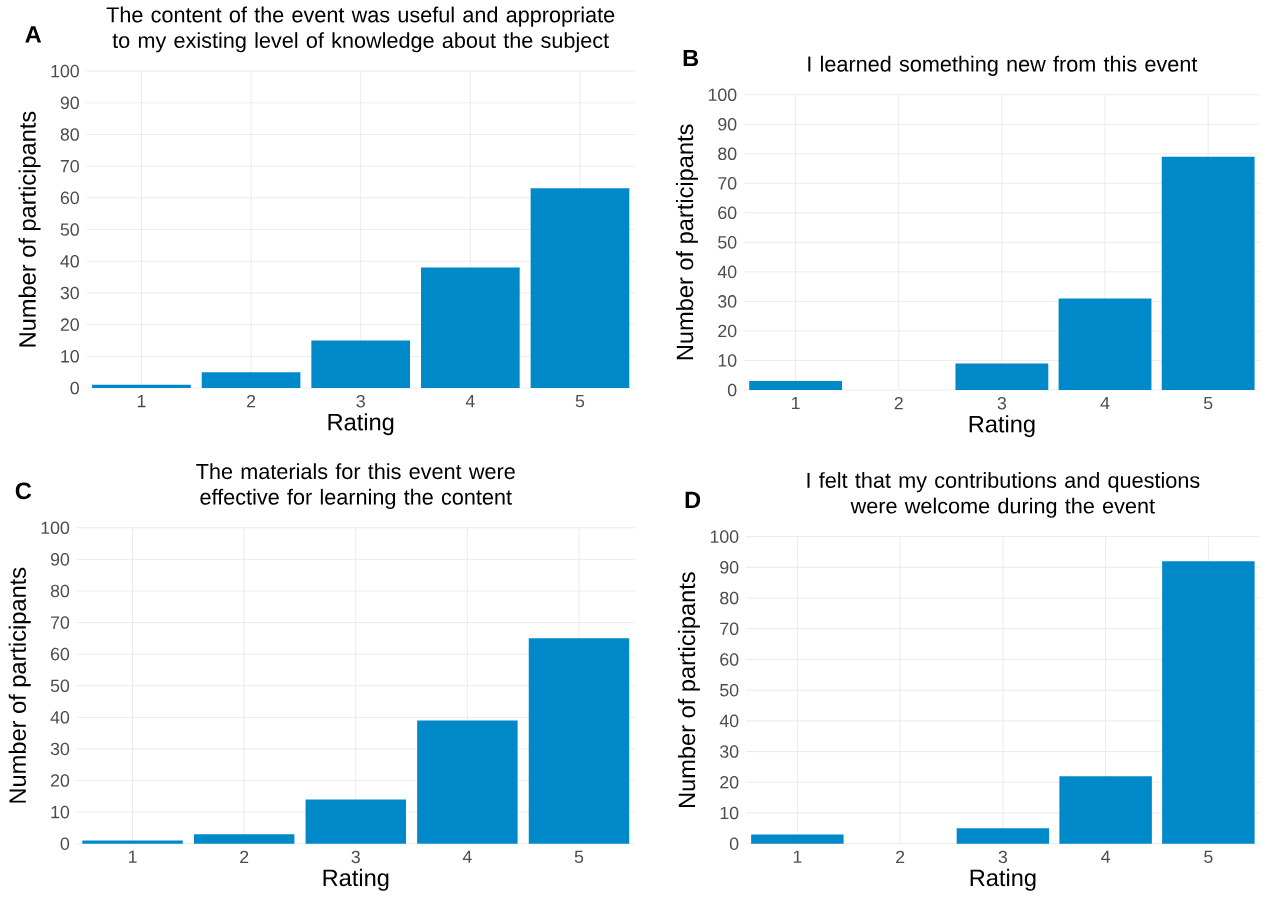  I want to click on text: C, so click(23, 490).